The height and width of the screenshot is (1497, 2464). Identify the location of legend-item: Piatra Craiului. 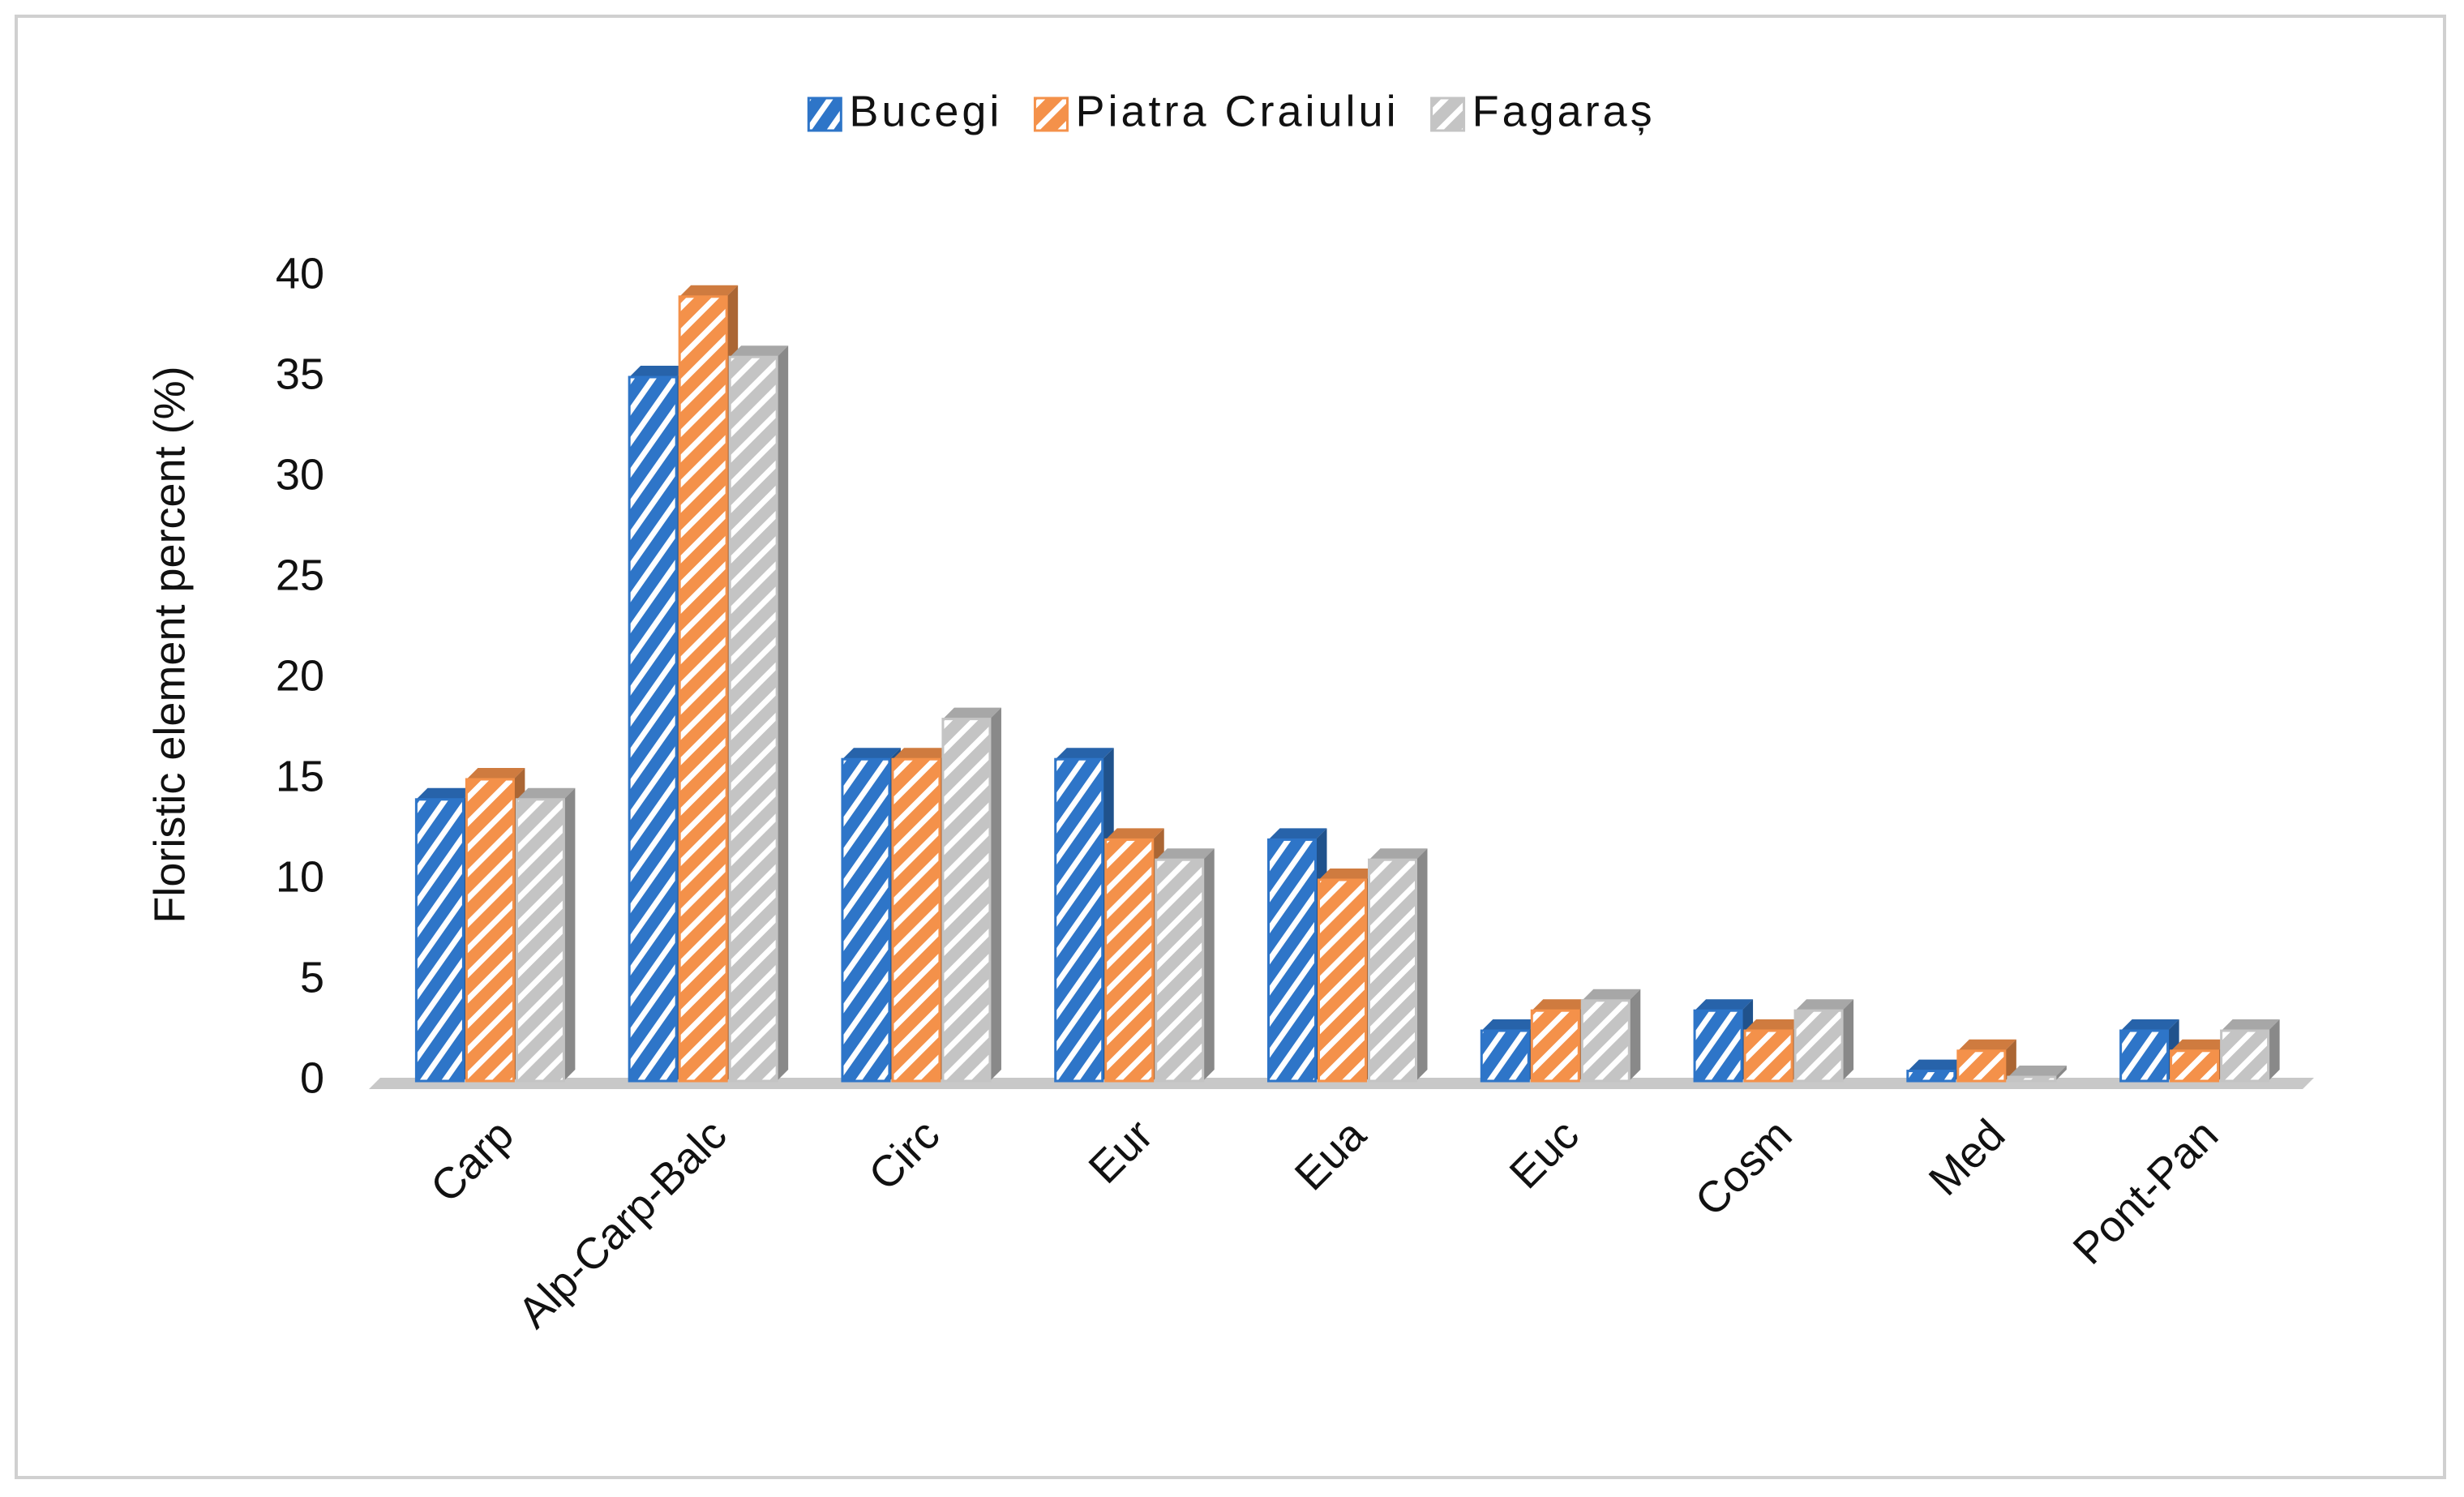
(1216, 111).